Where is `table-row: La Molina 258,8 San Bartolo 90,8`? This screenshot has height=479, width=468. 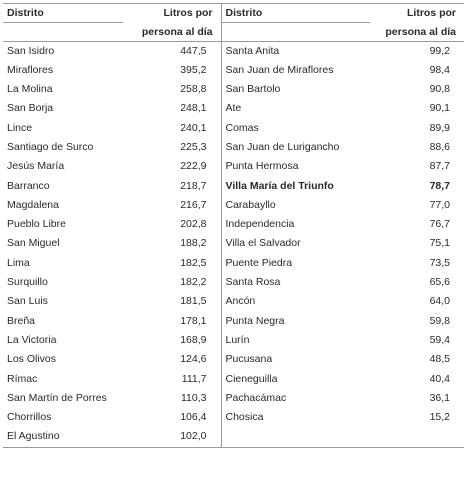 table-row: La Molina 258,8 San Bartolo 90,8 is located at coordinates (233, 90).